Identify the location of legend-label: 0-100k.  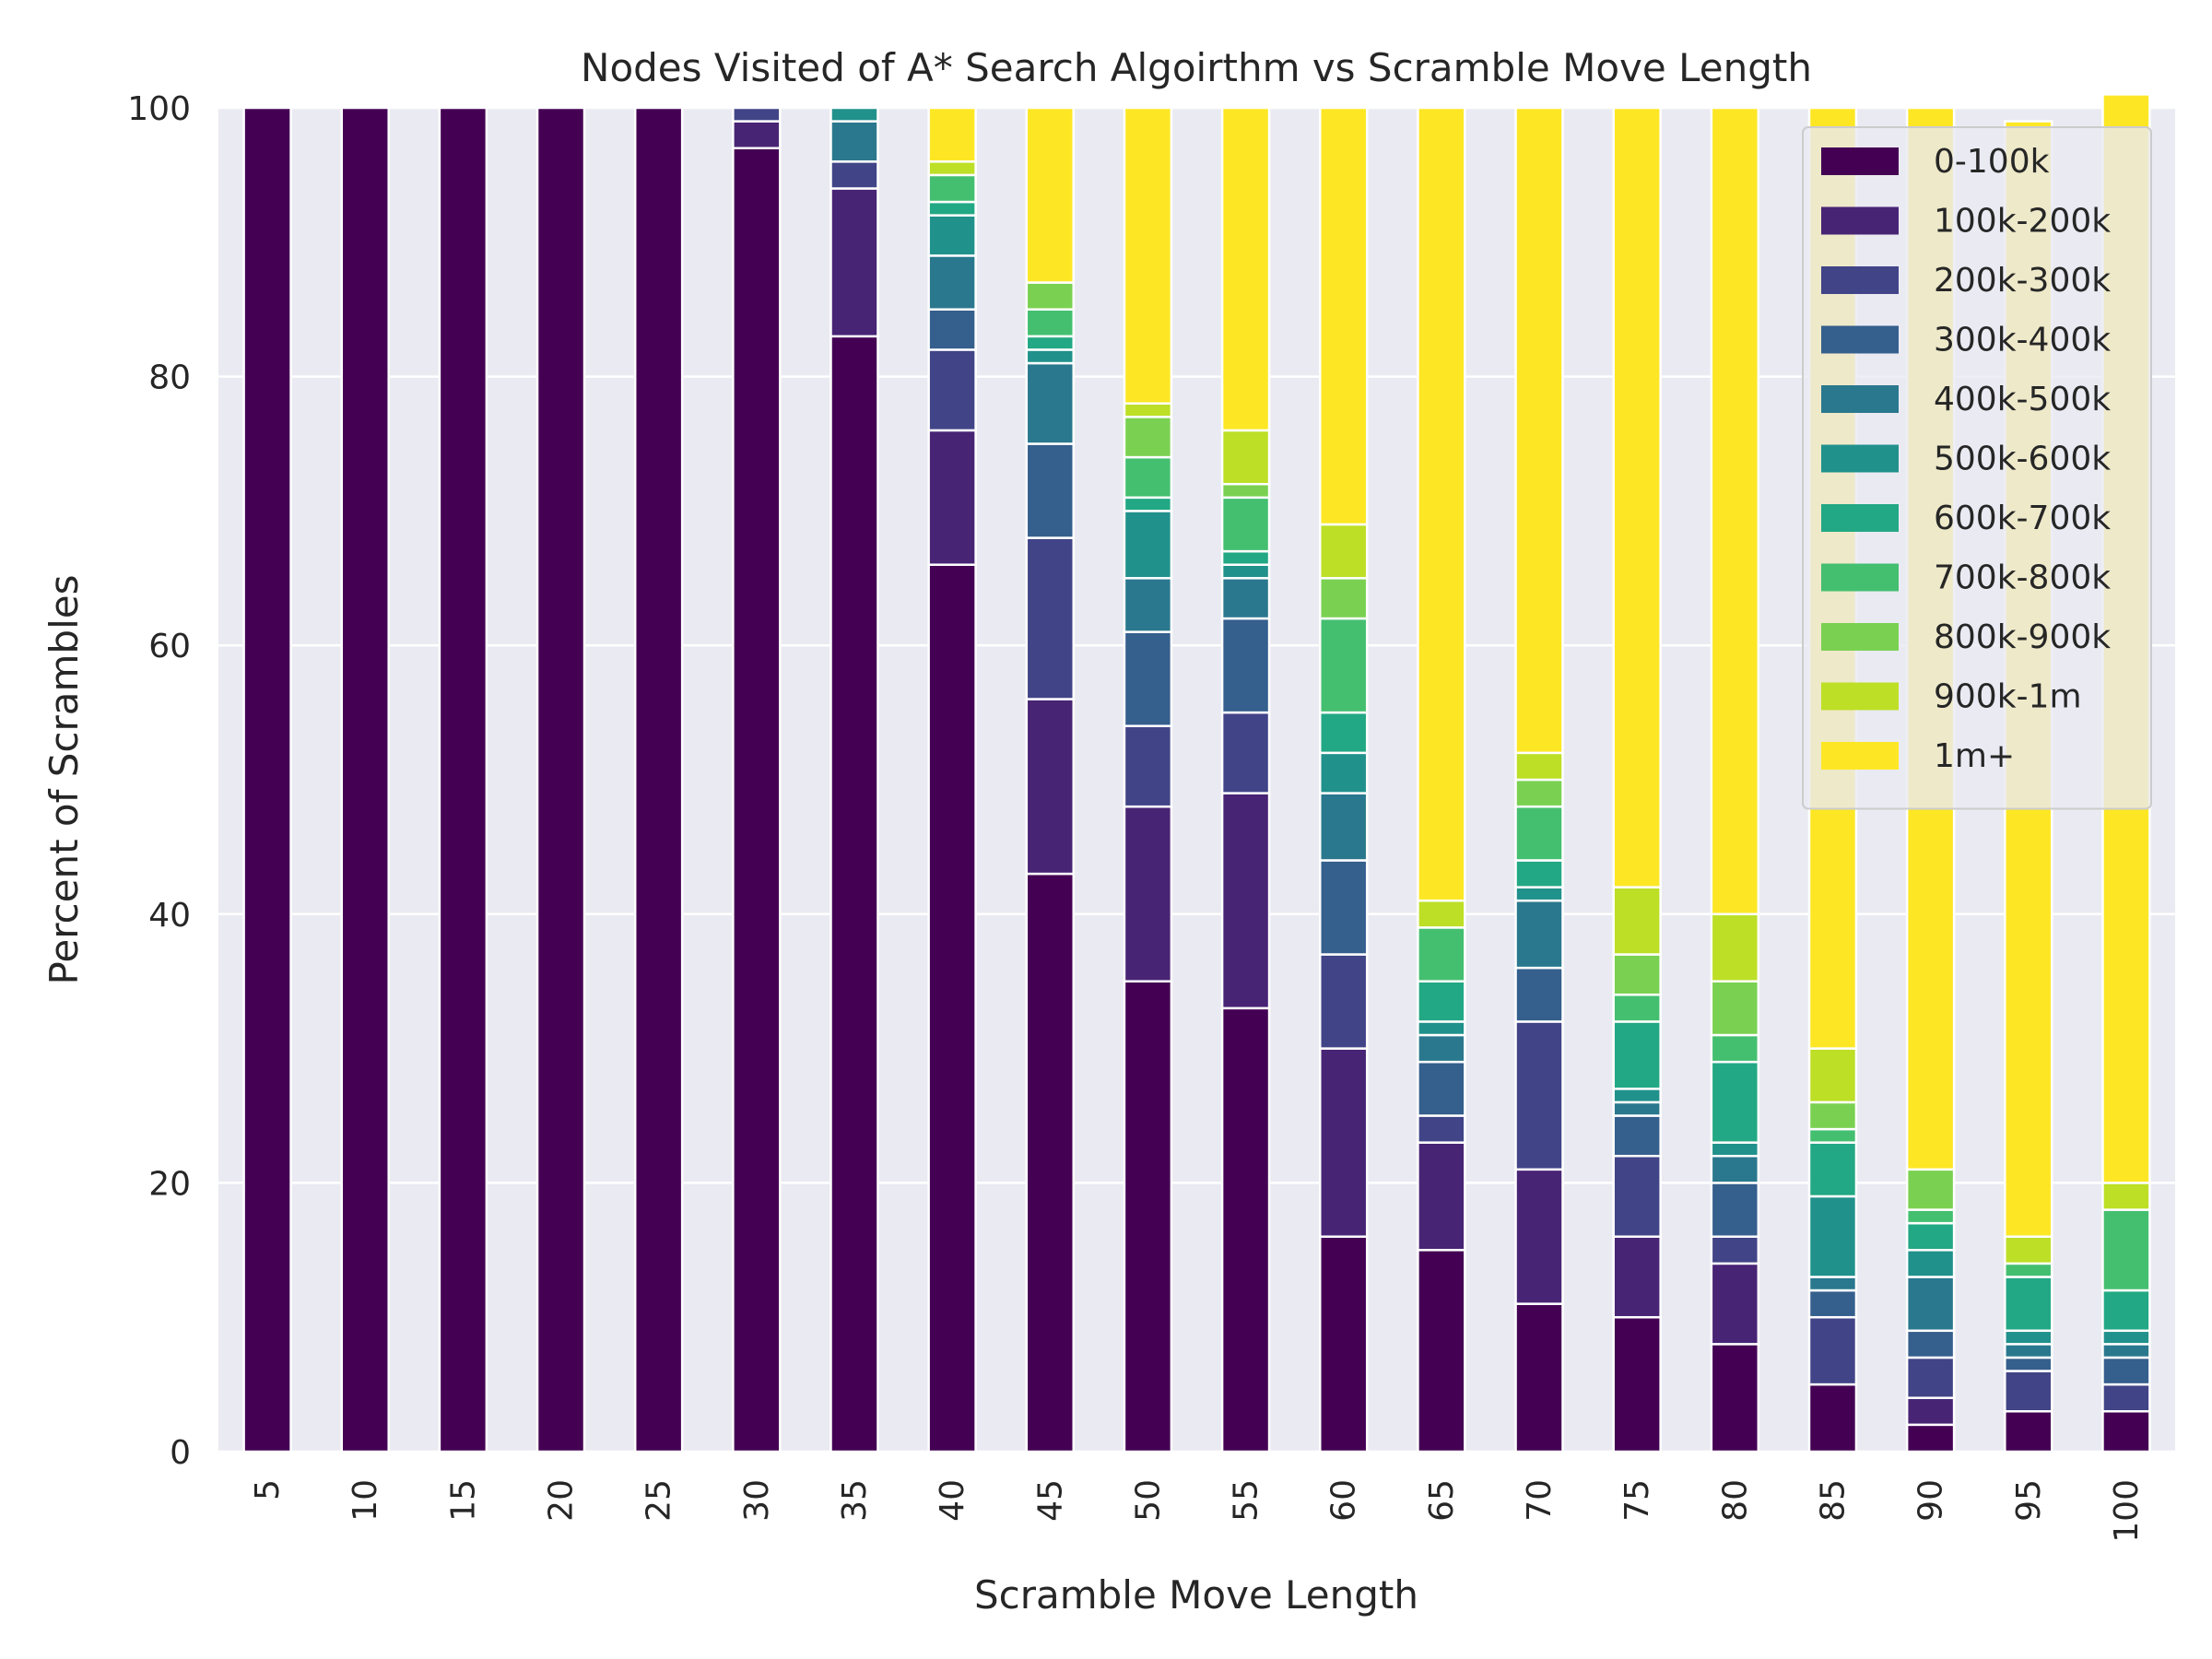
(1992, 162).